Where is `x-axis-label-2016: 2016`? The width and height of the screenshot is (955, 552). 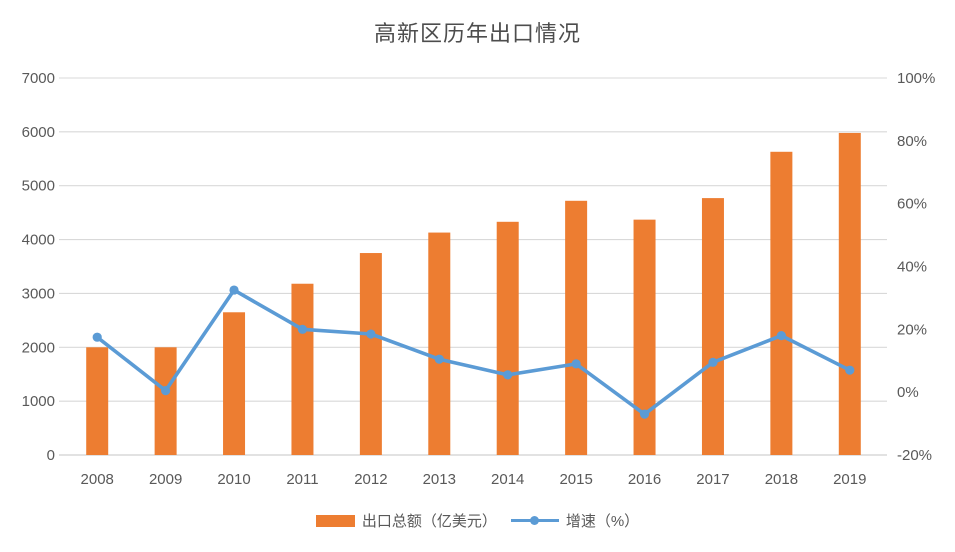 x-axis-label-2016: 2016 is located at coordinates (644, 479).